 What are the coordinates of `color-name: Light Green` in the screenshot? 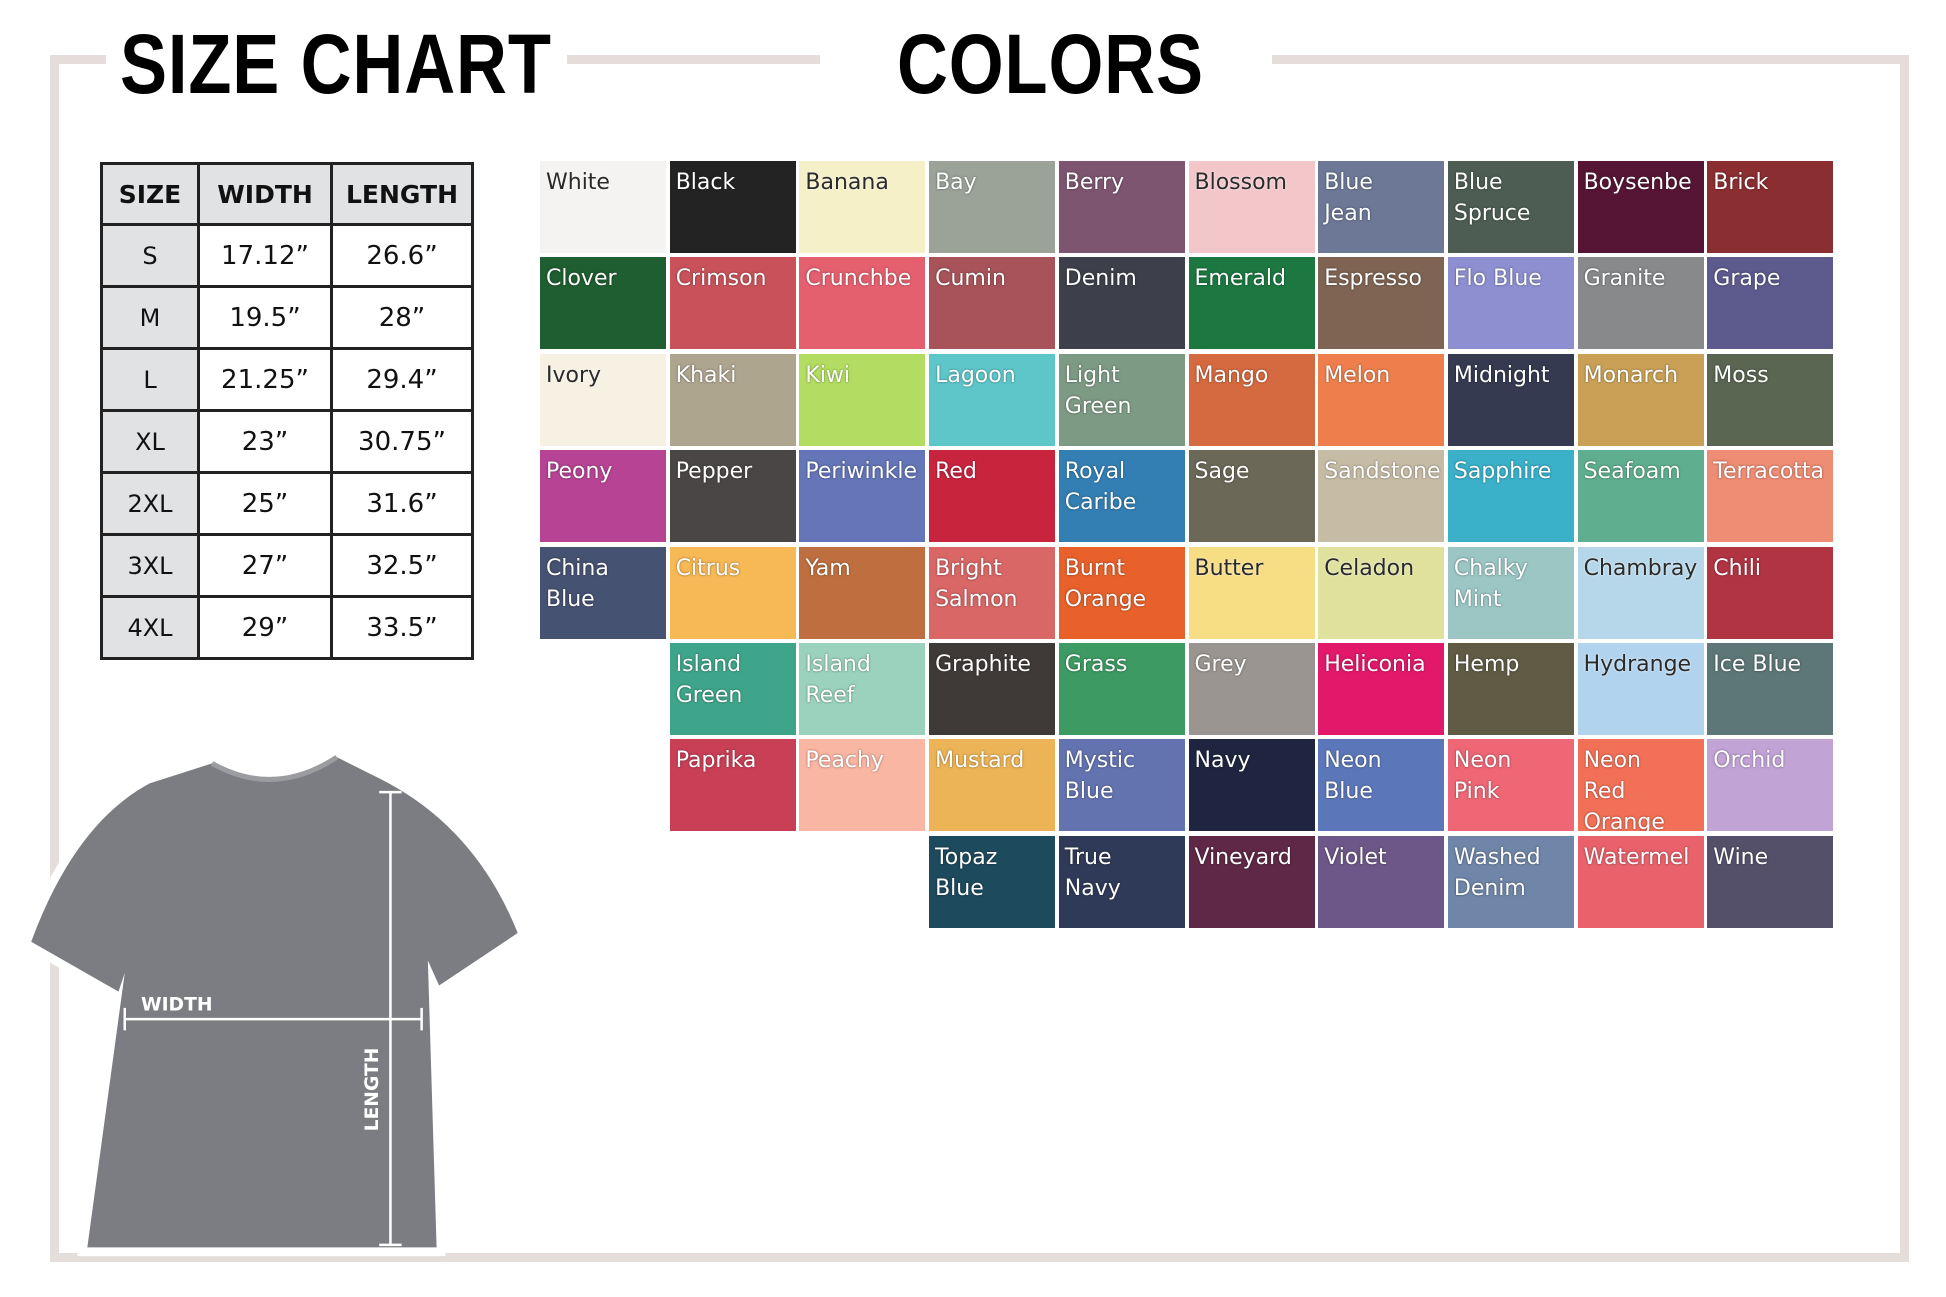 It's located at (1098, 390).